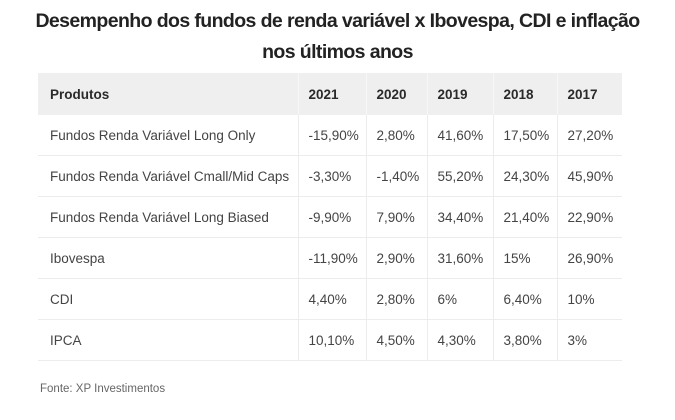  What do you see at coordinates (589, 299) in the screenshot?
I see `value-2017: 10%` at bounding box center [589, 299].